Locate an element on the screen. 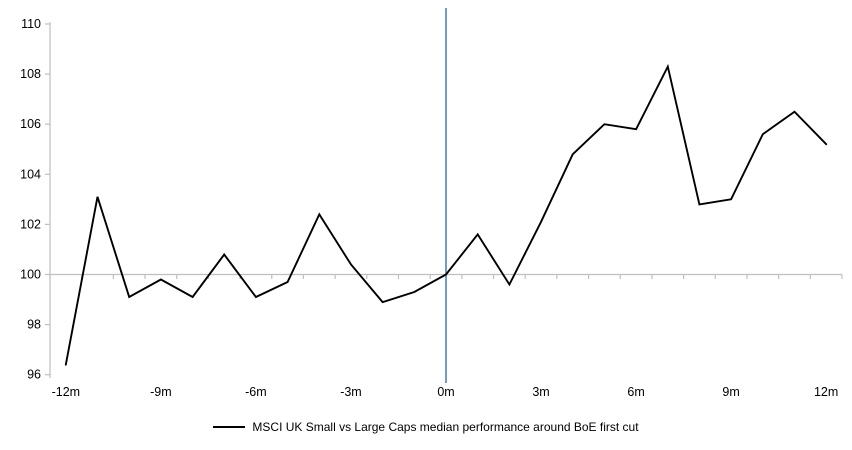  y-tick-label: 106 is located at coordinates (30, 124).